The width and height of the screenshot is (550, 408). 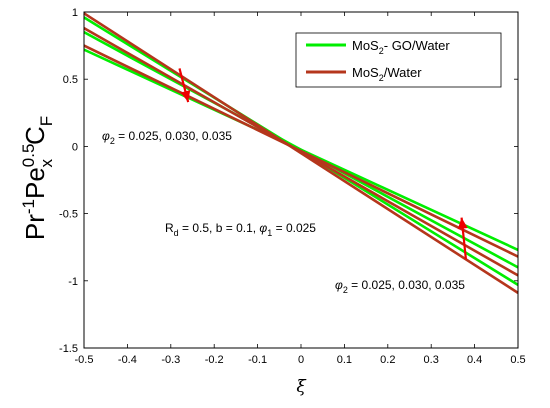 I want to click on annotation-phi2-lower: φ2 = 0.025, 0.030, 0.035, so click(x=400, y=286).